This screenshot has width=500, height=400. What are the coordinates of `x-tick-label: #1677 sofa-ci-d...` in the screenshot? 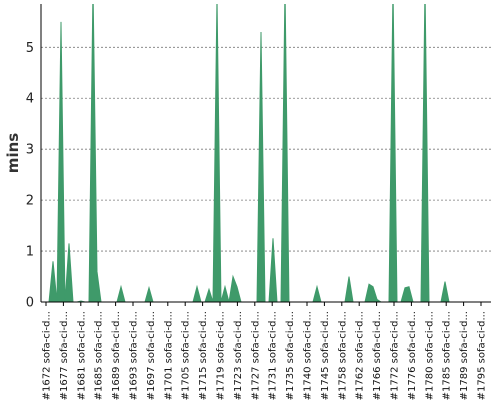 It's located at (64, 355).